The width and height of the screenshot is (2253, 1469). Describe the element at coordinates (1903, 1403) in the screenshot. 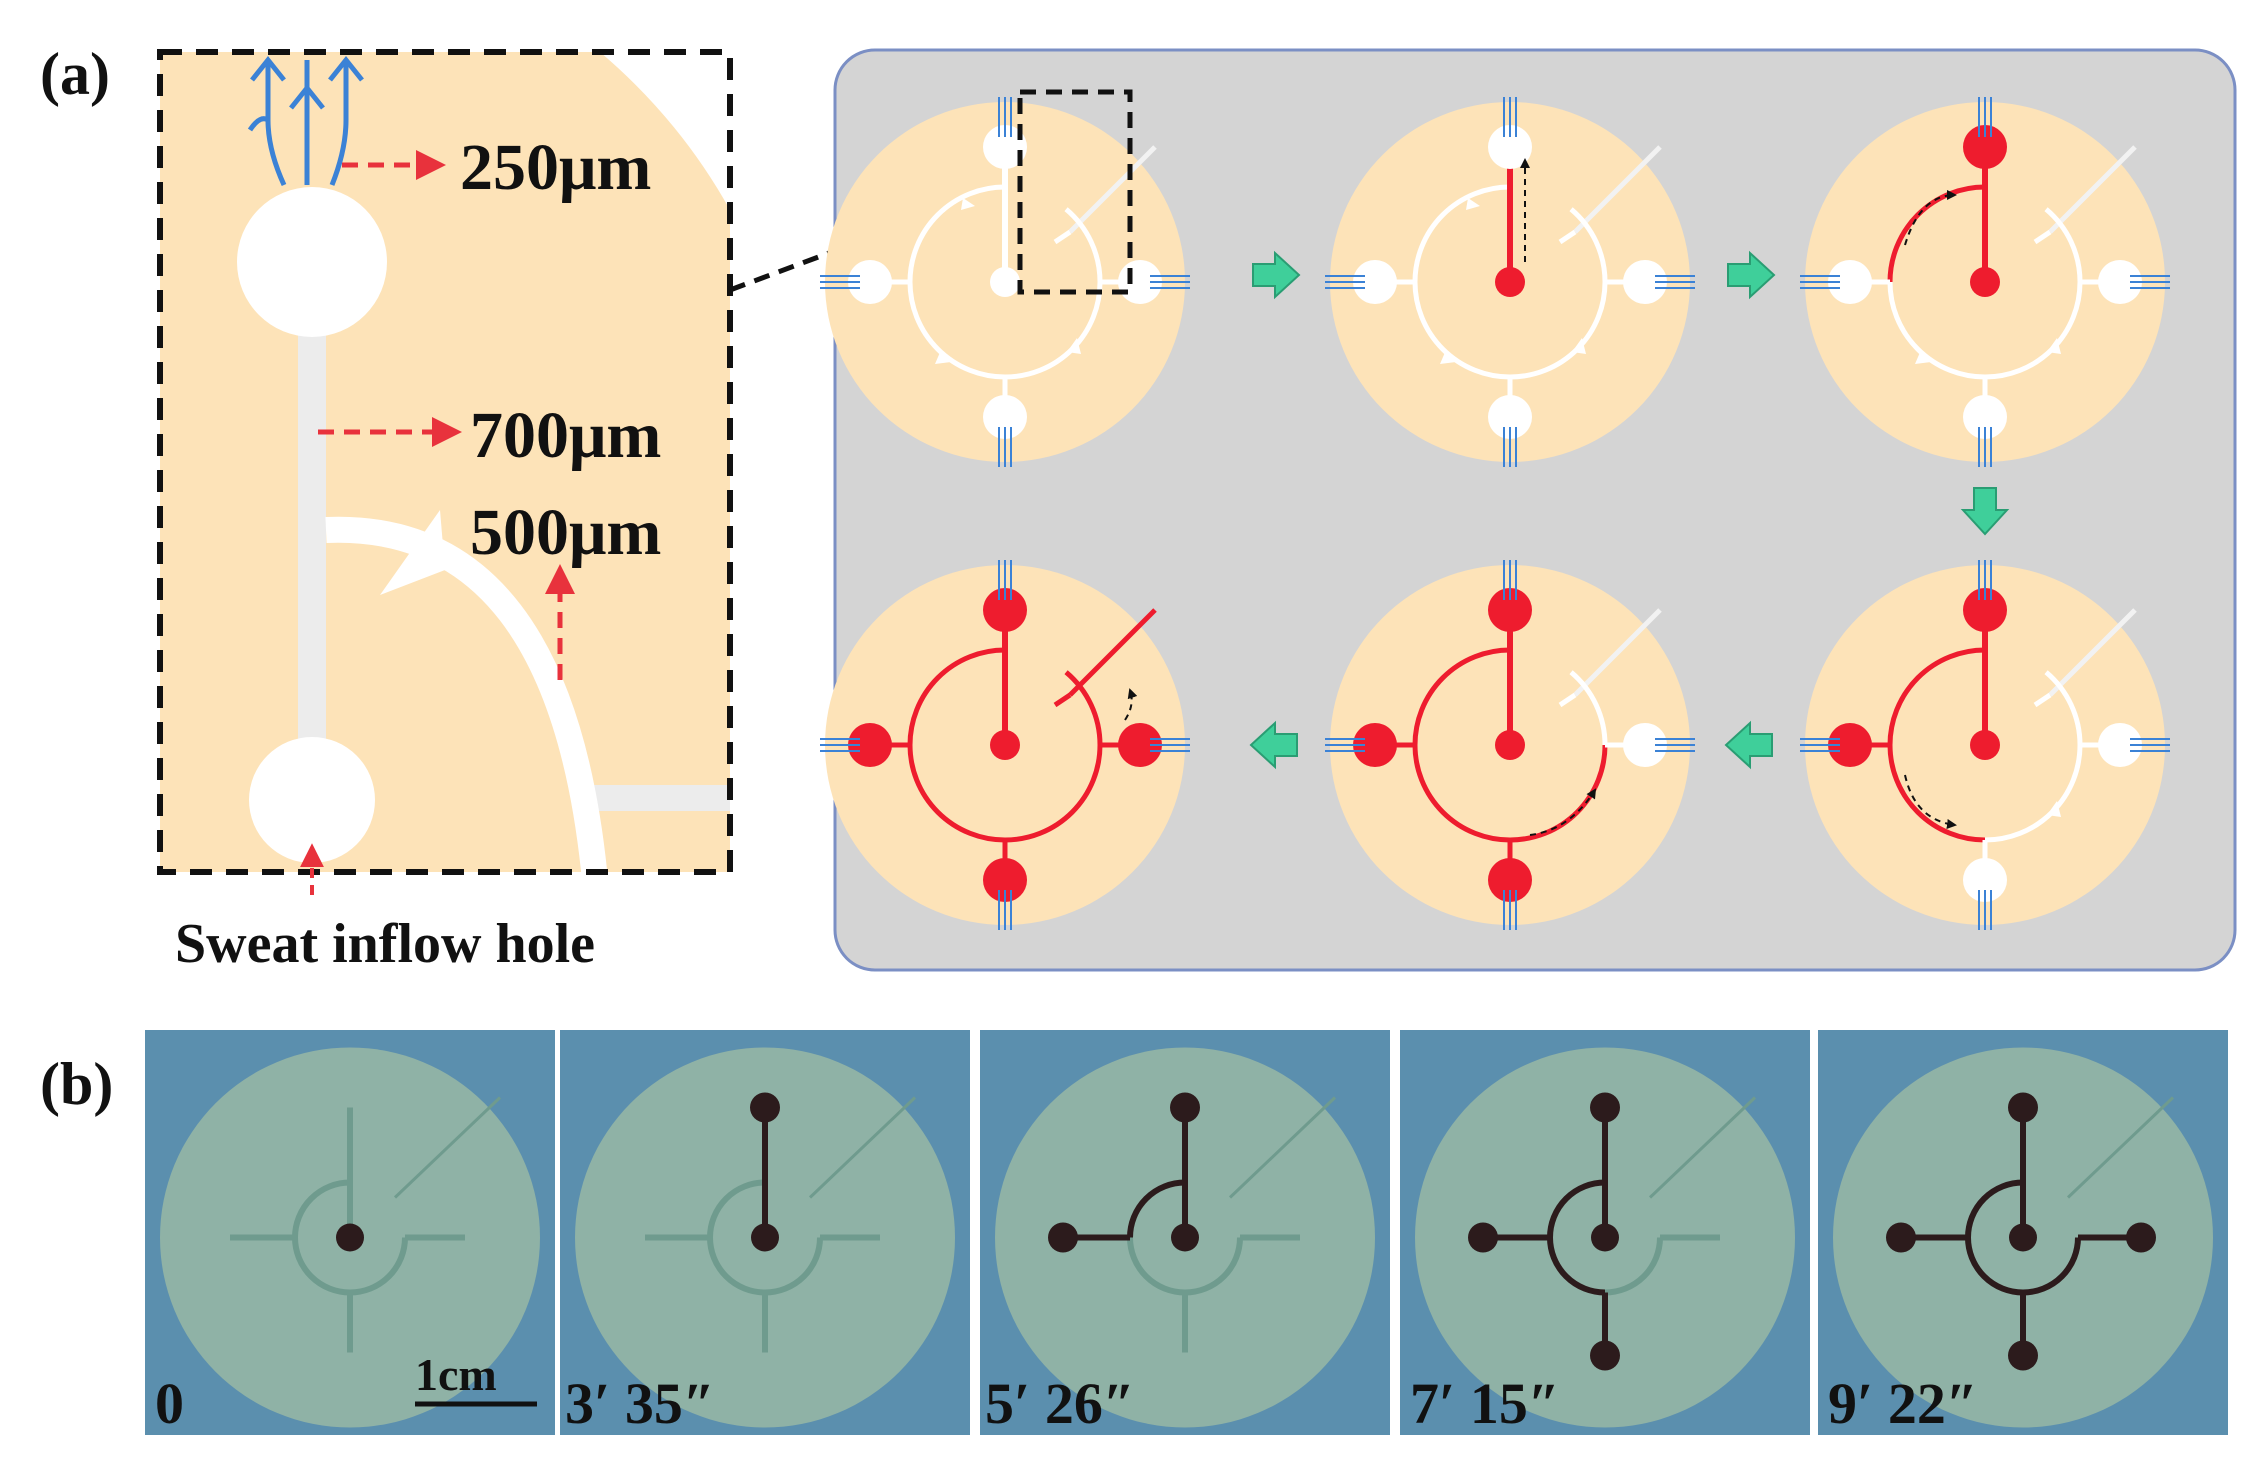

I see `timestamp-4: 9′ 22″` at that location.